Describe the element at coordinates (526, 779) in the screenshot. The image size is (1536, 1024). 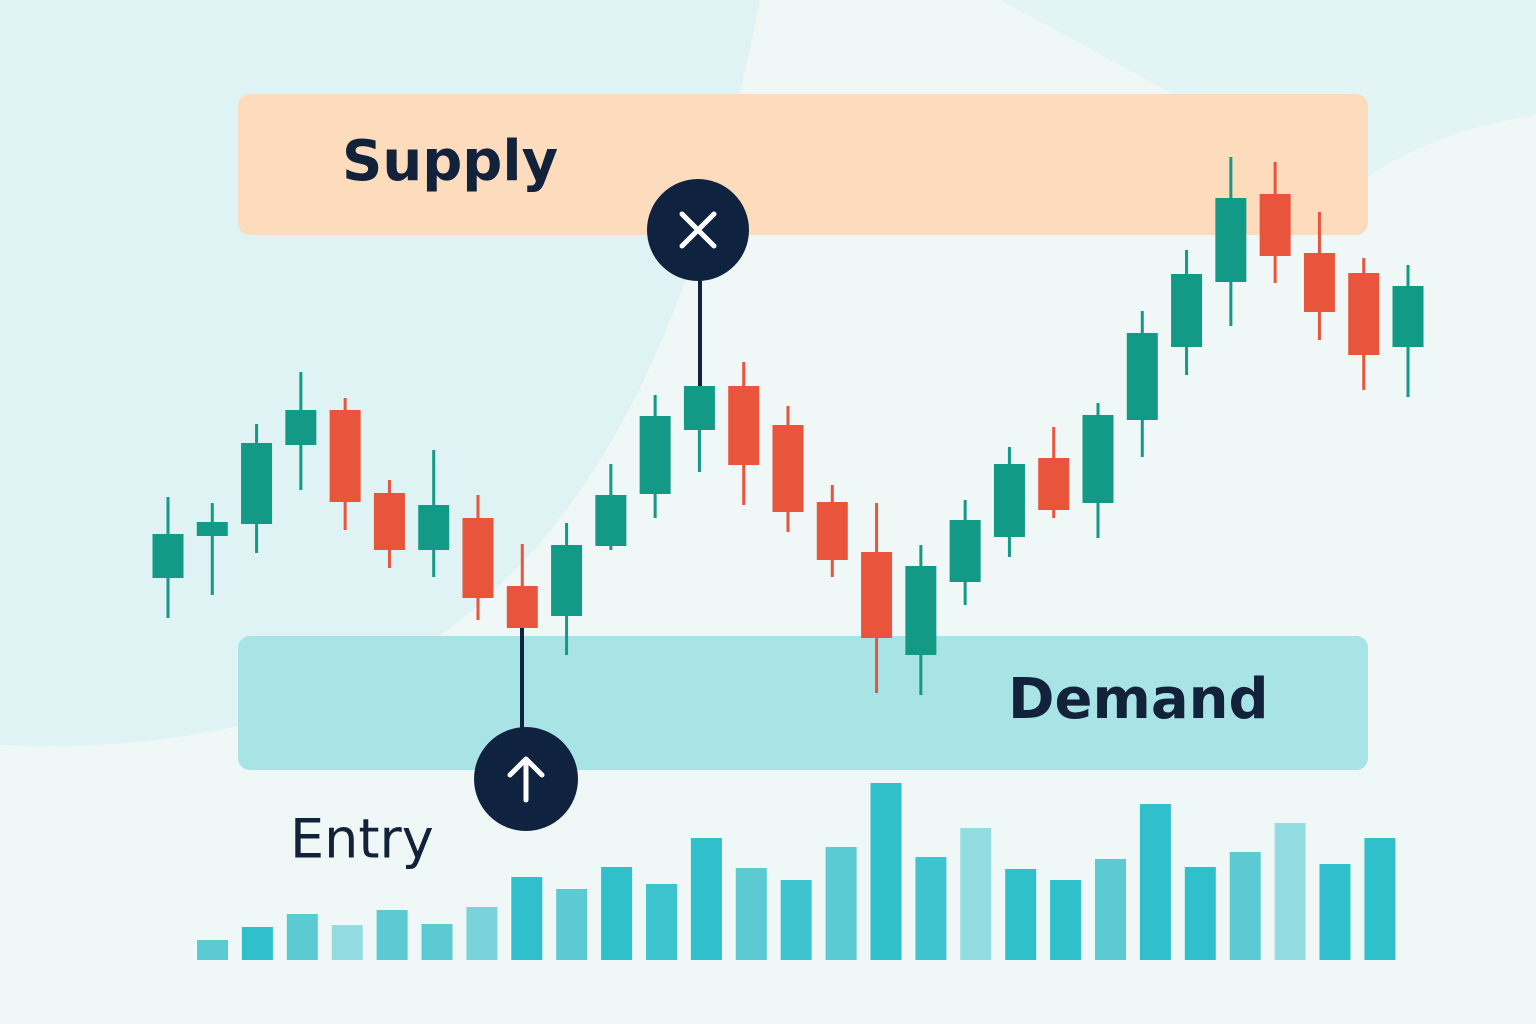
I see `entry-icon` at that location.